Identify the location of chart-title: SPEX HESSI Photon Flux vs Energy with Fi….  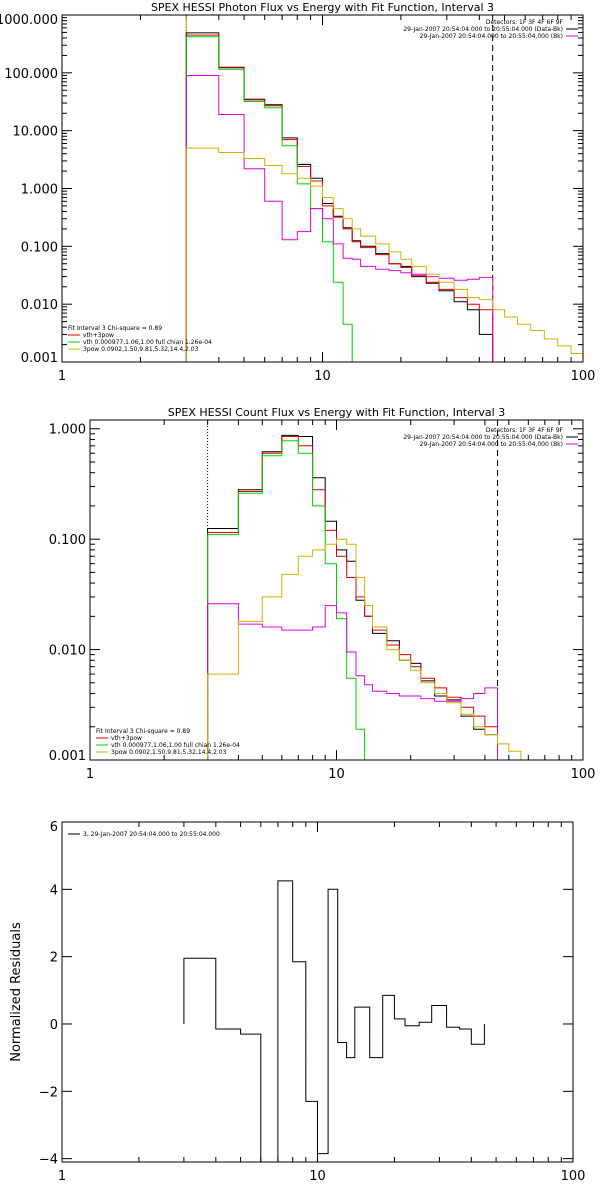
(322, 7).